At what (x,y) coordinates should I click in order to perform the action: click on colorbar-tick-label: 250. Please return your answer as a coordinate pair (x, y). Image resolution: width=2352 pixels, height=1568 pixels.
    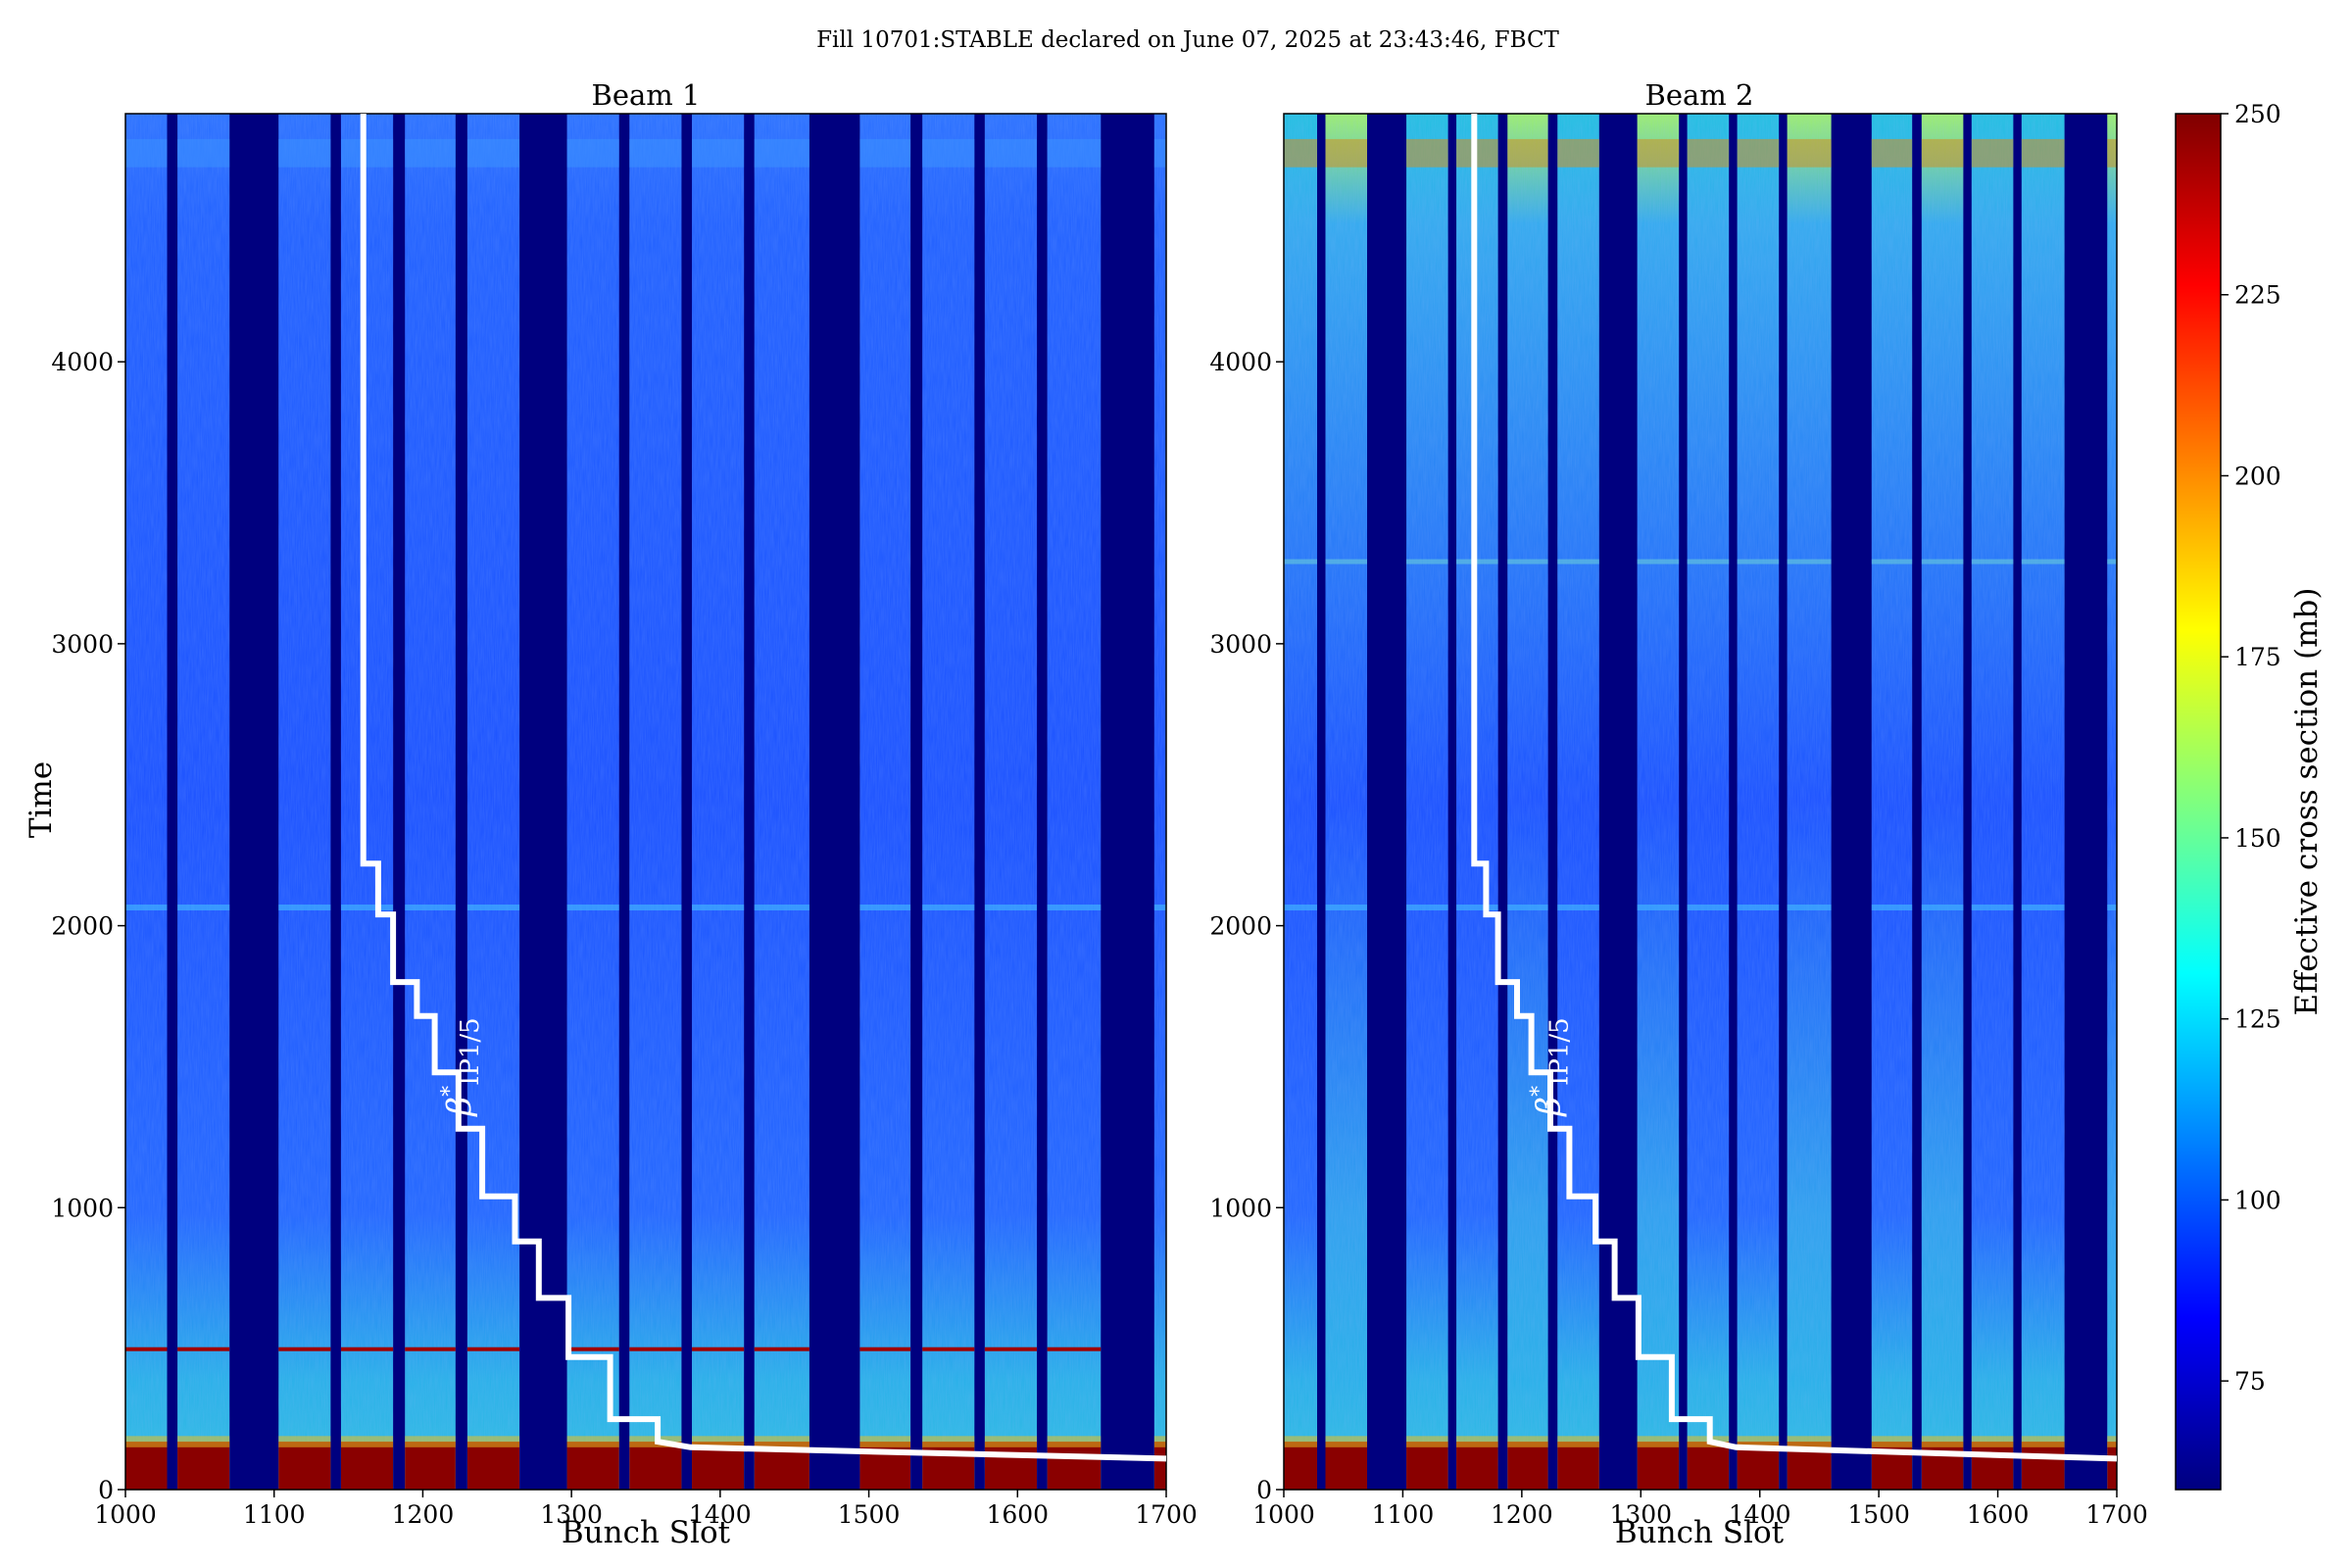
    Looking at the image, I should click on (2257, 114).